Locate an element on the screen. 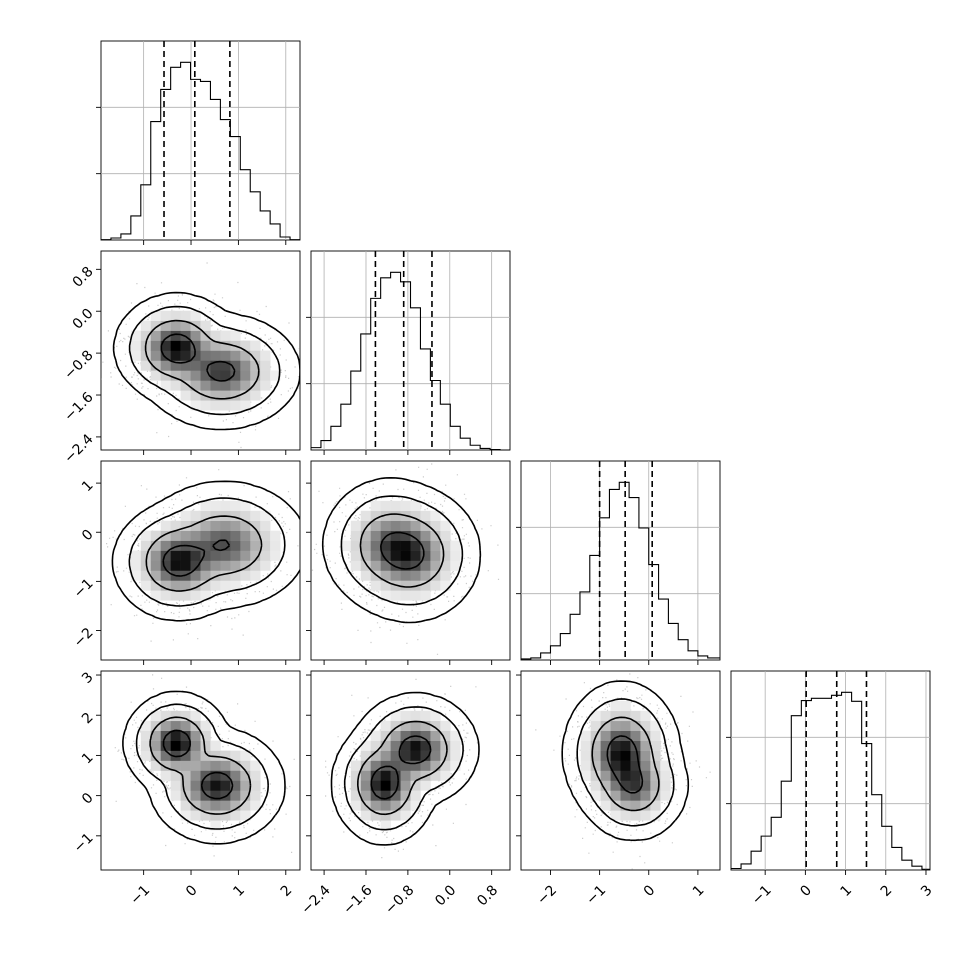 The image size is (970, 970). xtick-label-3-2: 1 is located at coordinates (847, 891).